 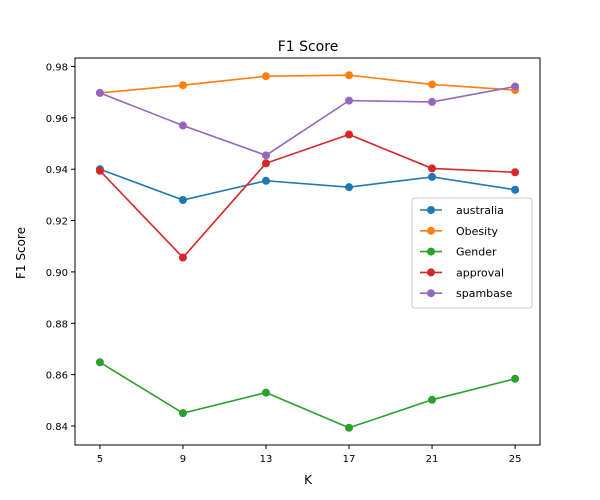 What do you see at coordinates (57, 170) in the screenshot?
I see `y-tick-label: 0.94` at bounding box center [57, 170].